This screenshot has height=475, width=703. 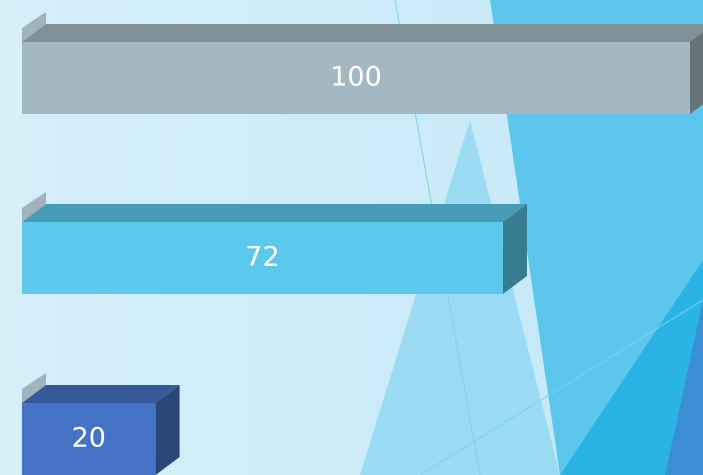 I want to click on data-label: 72, so click(x=262, y=257).